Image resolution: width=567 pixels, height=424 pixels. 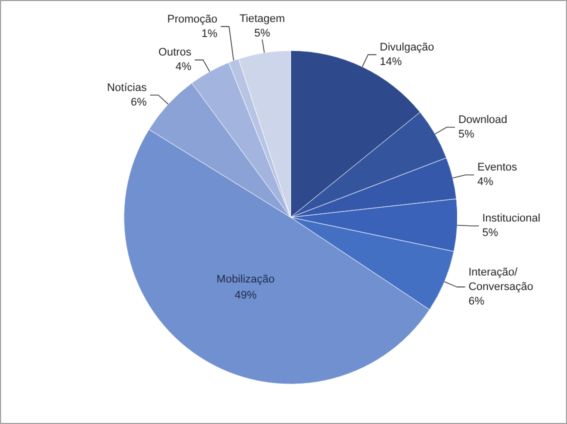 I want to click on slice-label: Download, so click(x=483, y=120).